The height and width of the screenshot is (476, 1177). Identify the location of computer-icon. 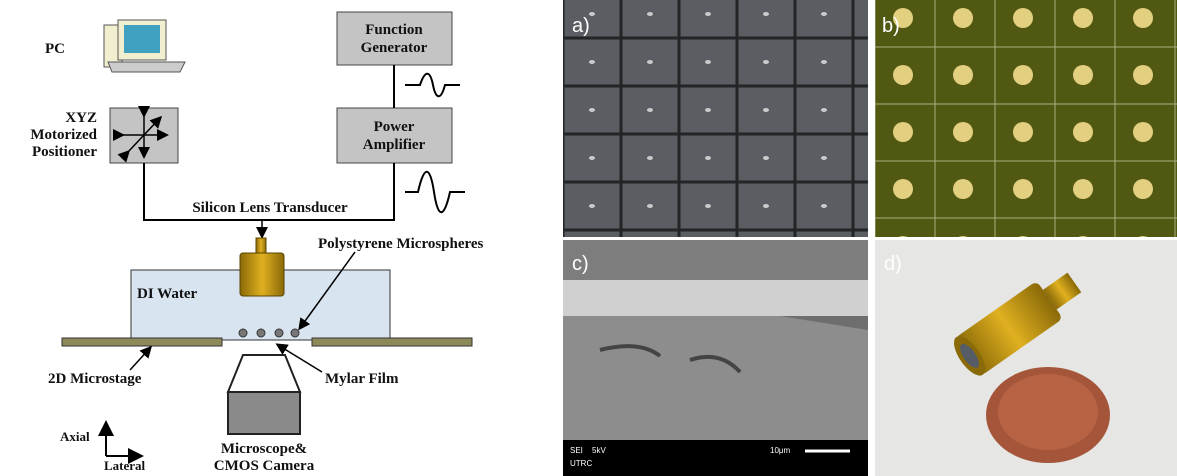
(144, 46).